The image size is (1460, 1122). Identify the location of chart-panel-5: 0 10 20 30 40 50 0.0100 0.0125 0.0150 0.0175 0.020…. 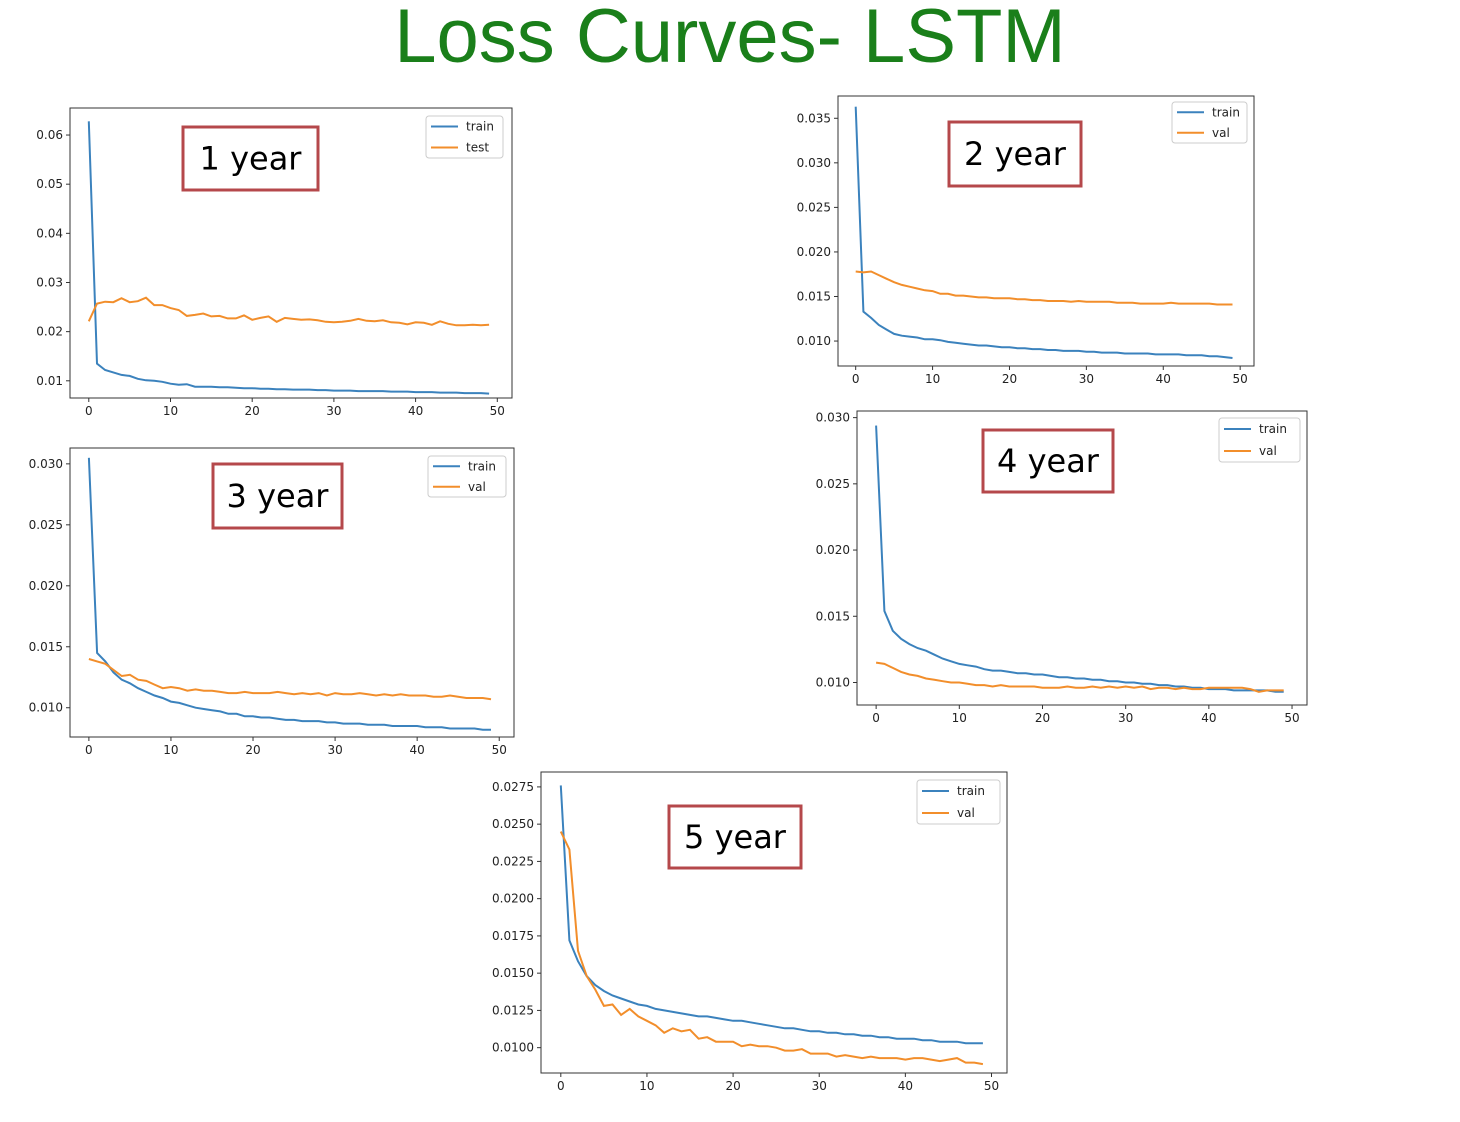
(750, 932).